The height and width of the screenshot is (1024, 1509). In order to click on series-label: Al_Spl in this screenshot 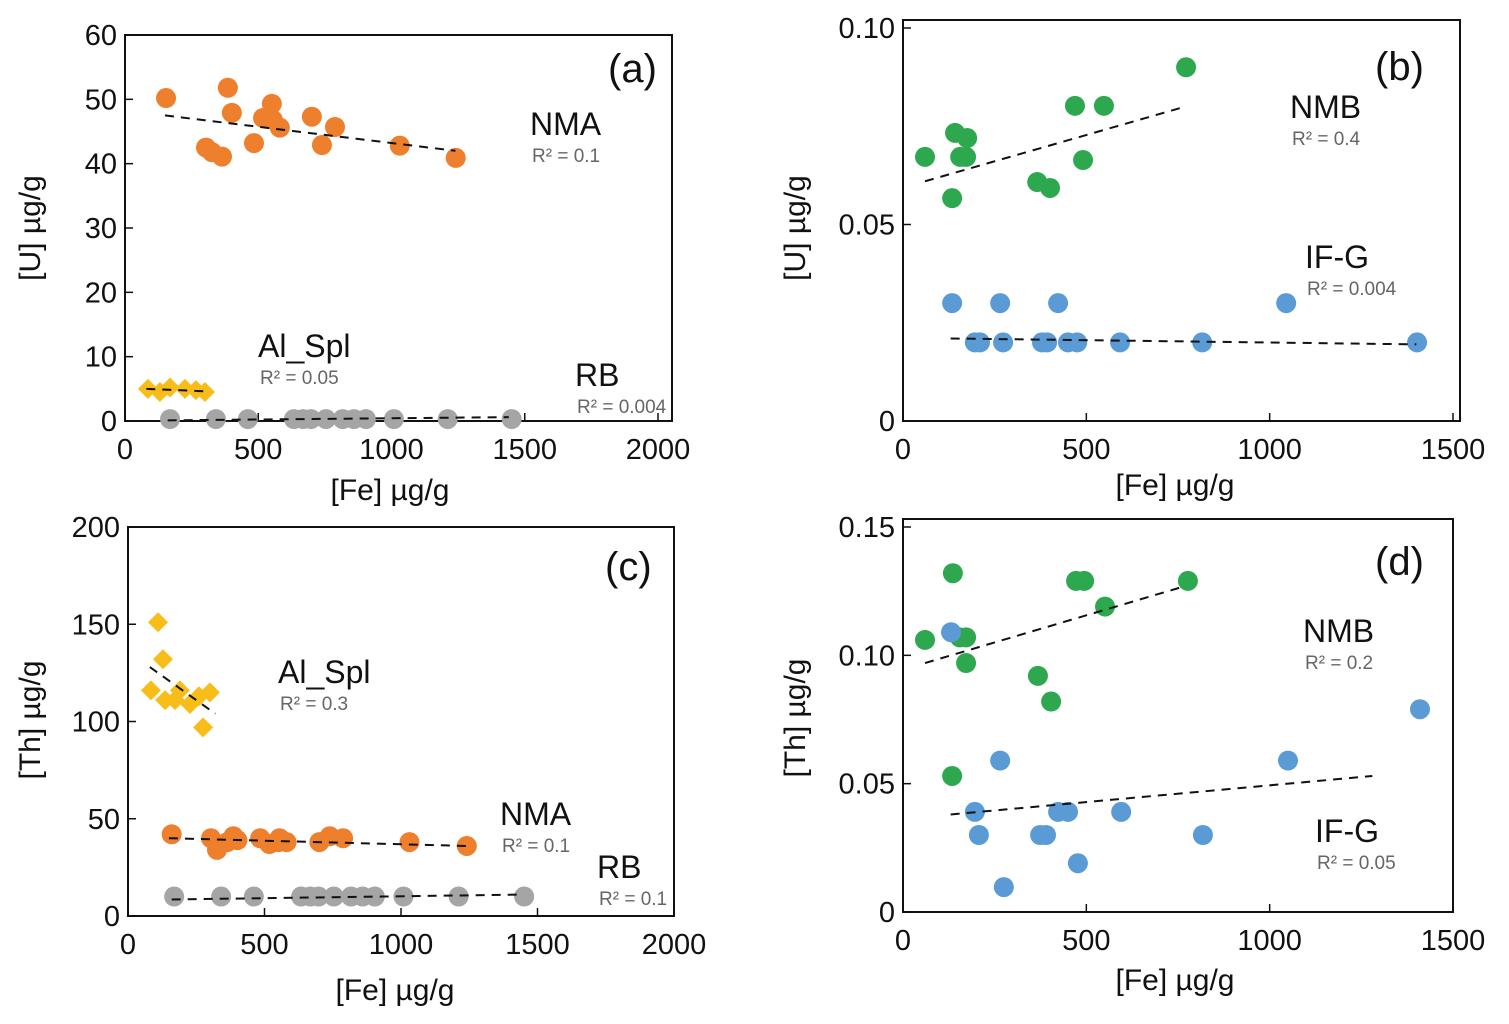, I will do `click(304, 346)`.